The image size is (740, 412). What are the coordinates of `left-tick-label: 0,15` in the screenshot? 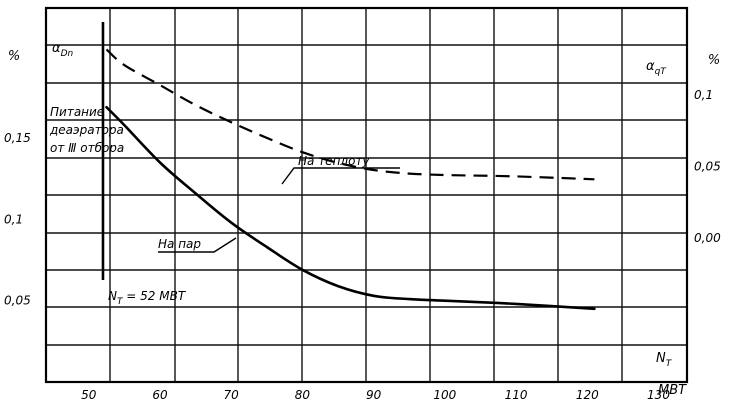 It's located at (17, 138).